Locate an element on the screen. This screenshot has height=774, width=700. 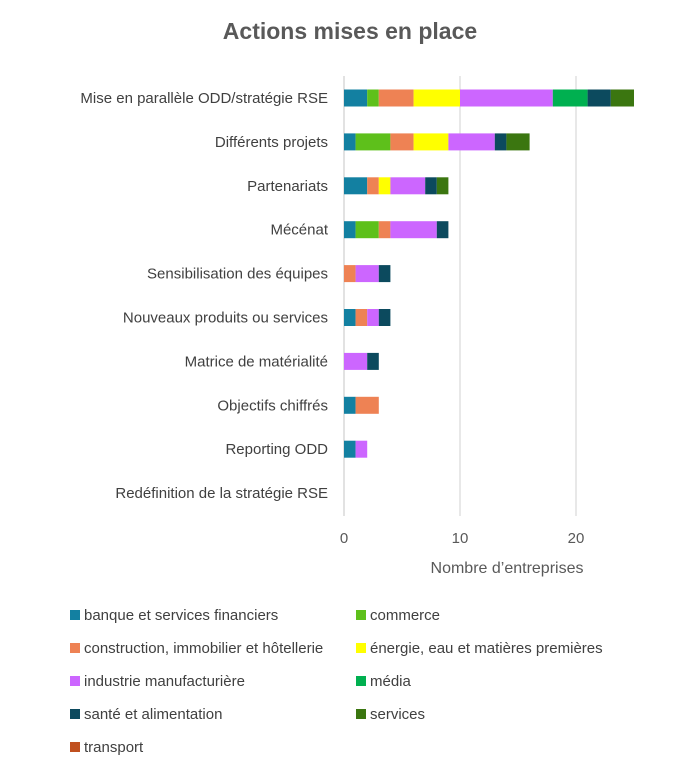
legend-item: construction, immobilier et hôtellerie is located at coordinates (196, 648).